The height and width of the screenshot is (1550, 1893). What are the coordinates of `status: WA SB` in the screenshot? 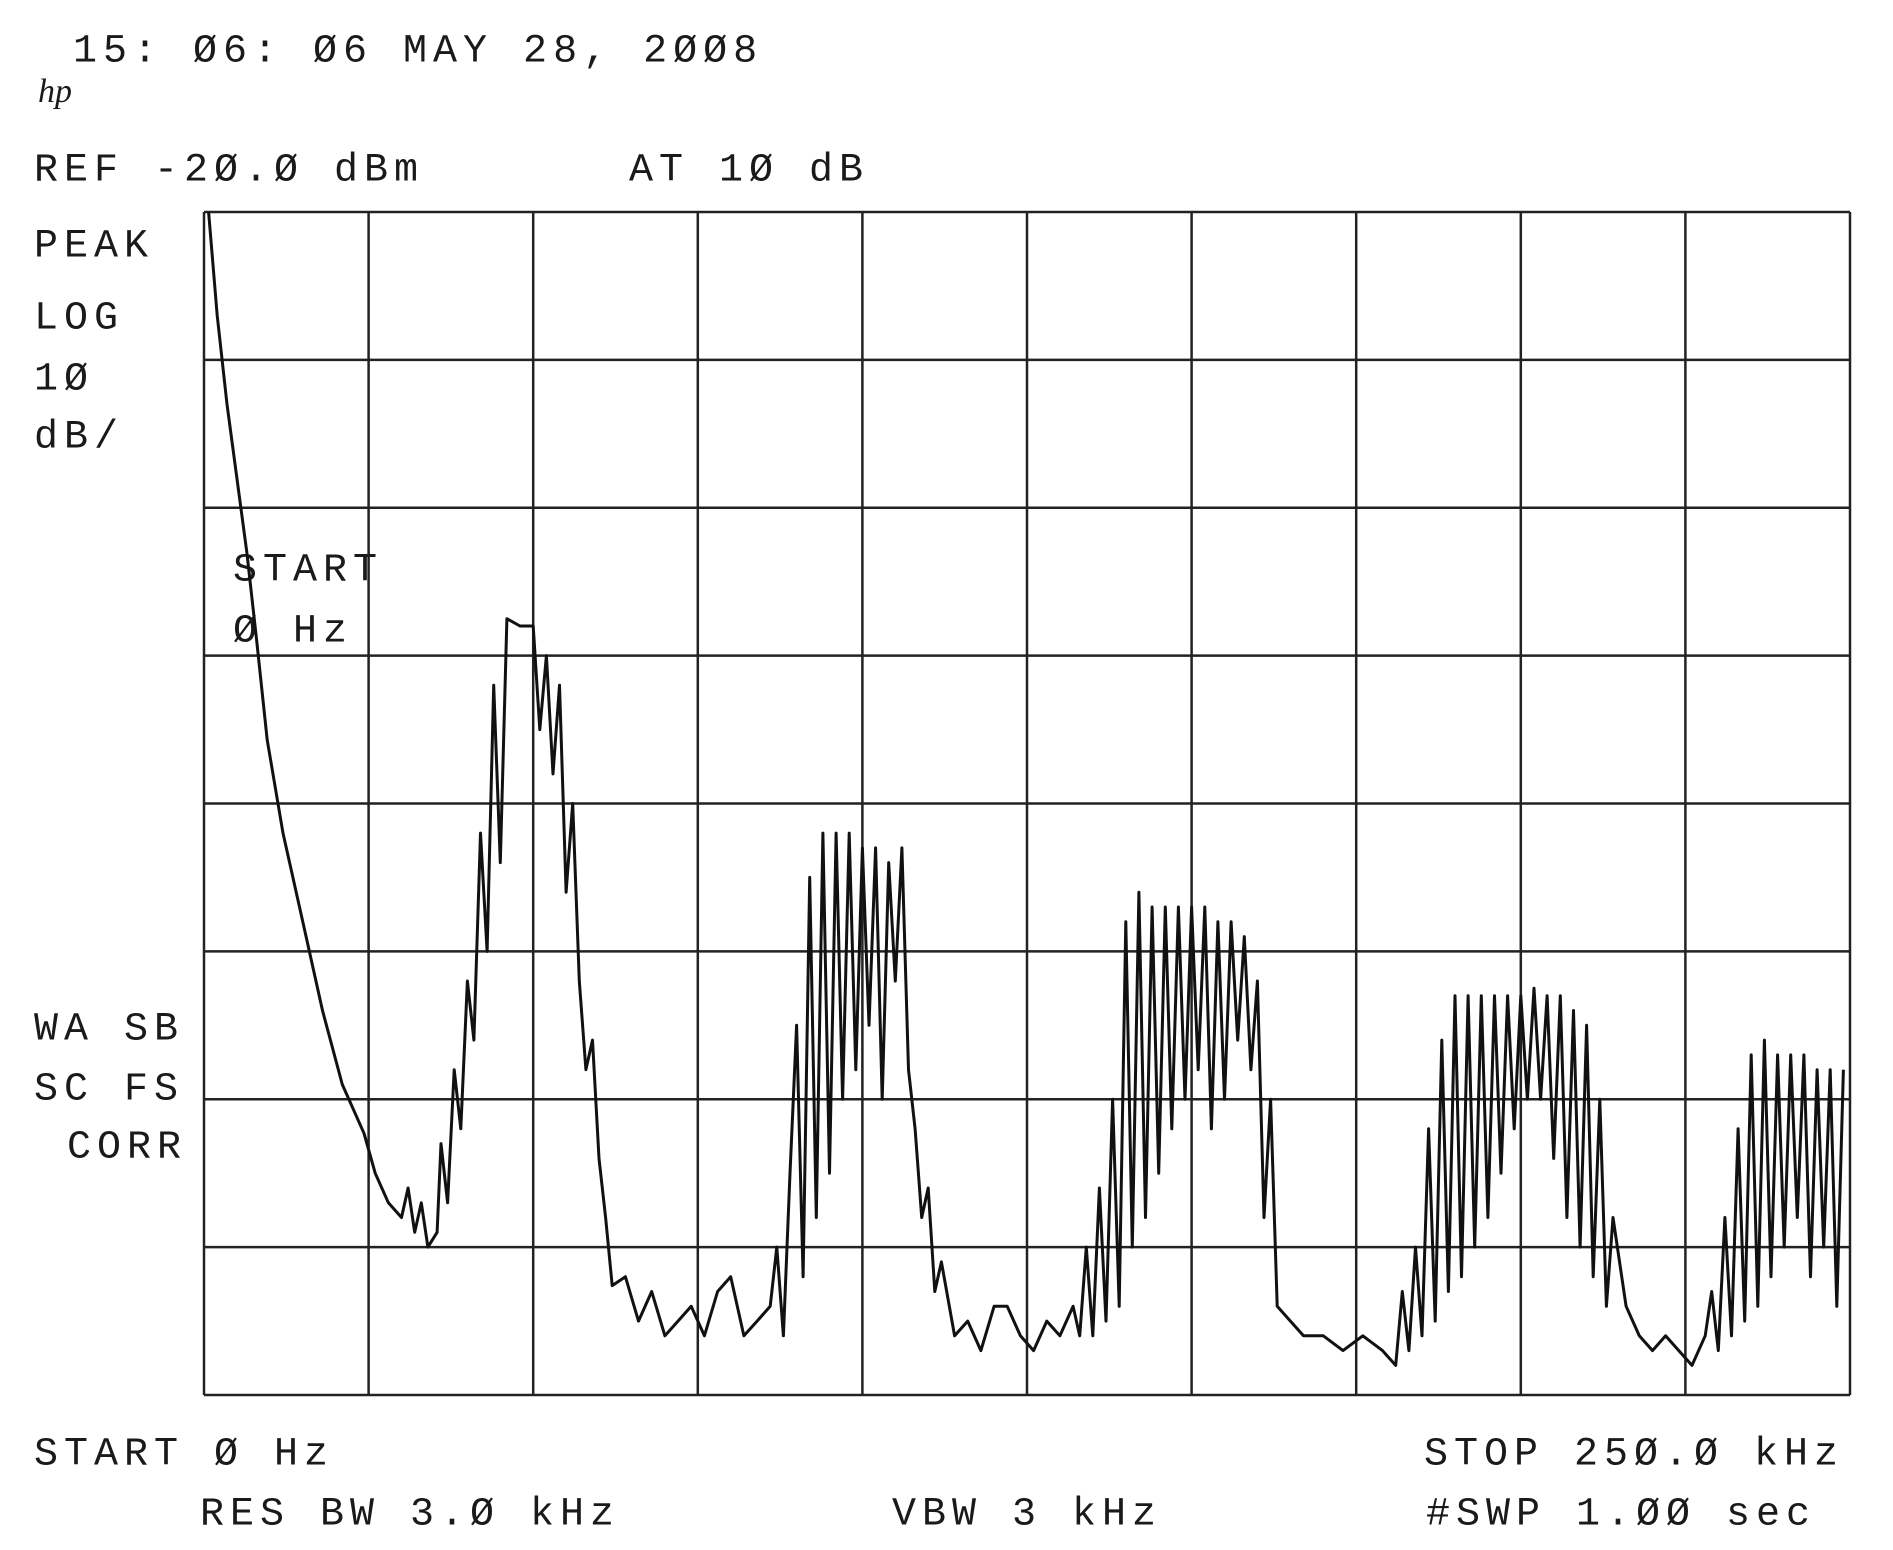 It's located at (109, 1030).